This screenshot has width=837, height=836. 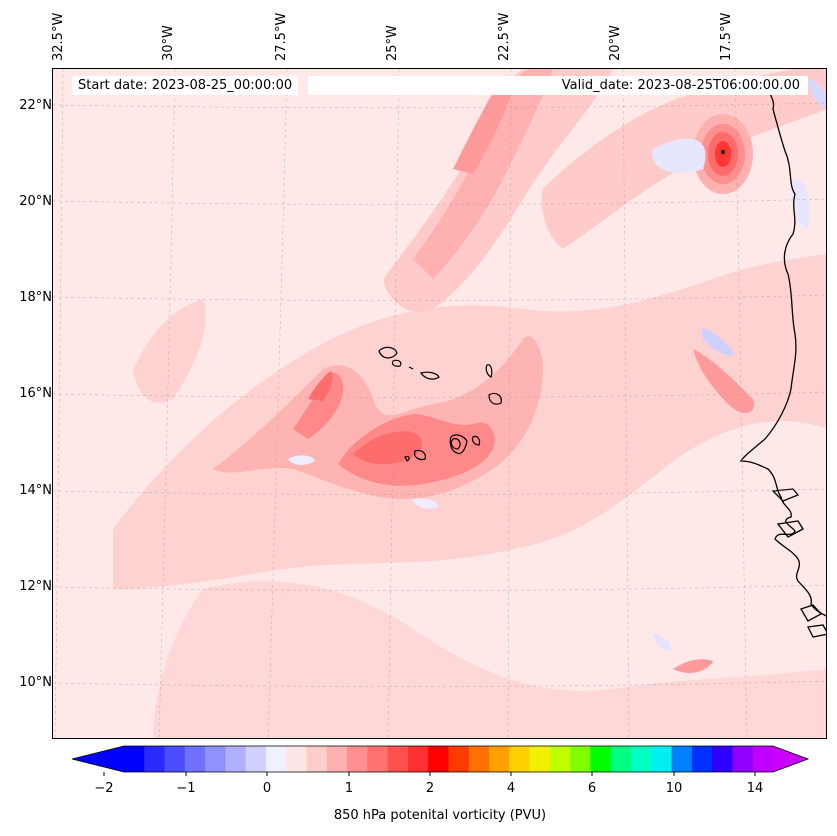 I want to click on colorbar-outline, so click(x=440, y=759).